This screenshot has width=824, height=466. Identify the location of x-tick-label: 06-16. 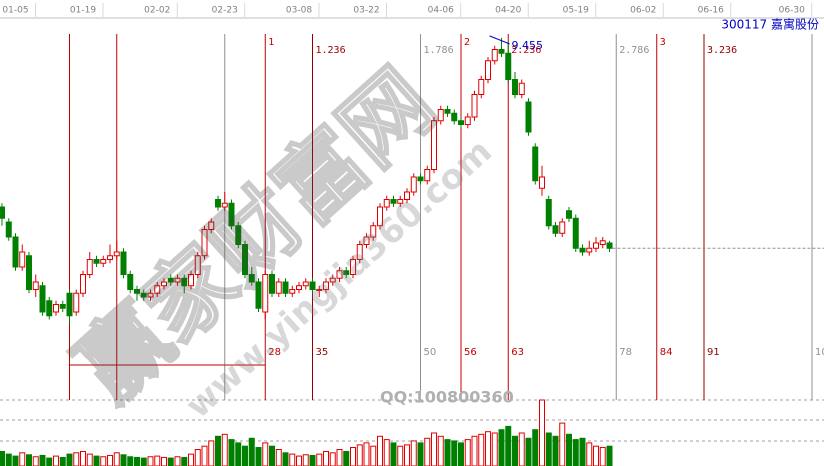
(711, 11).